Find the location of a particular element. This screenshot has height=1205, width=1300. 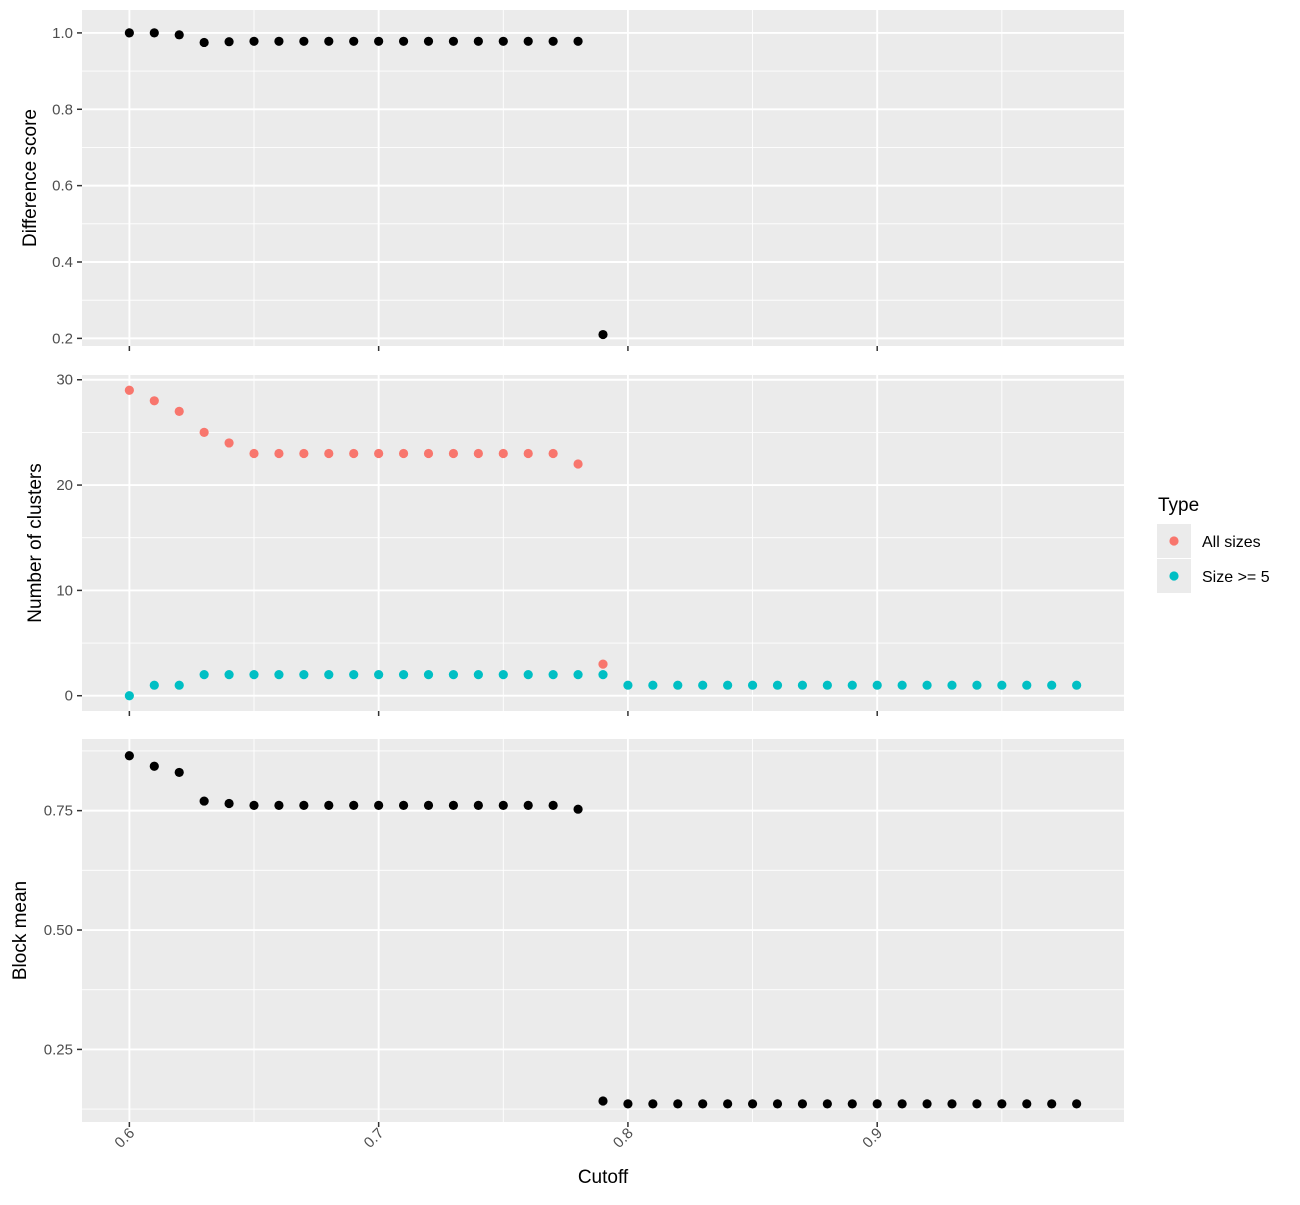

y-tick-label: 0.6 is located at coordinates (62, 186).